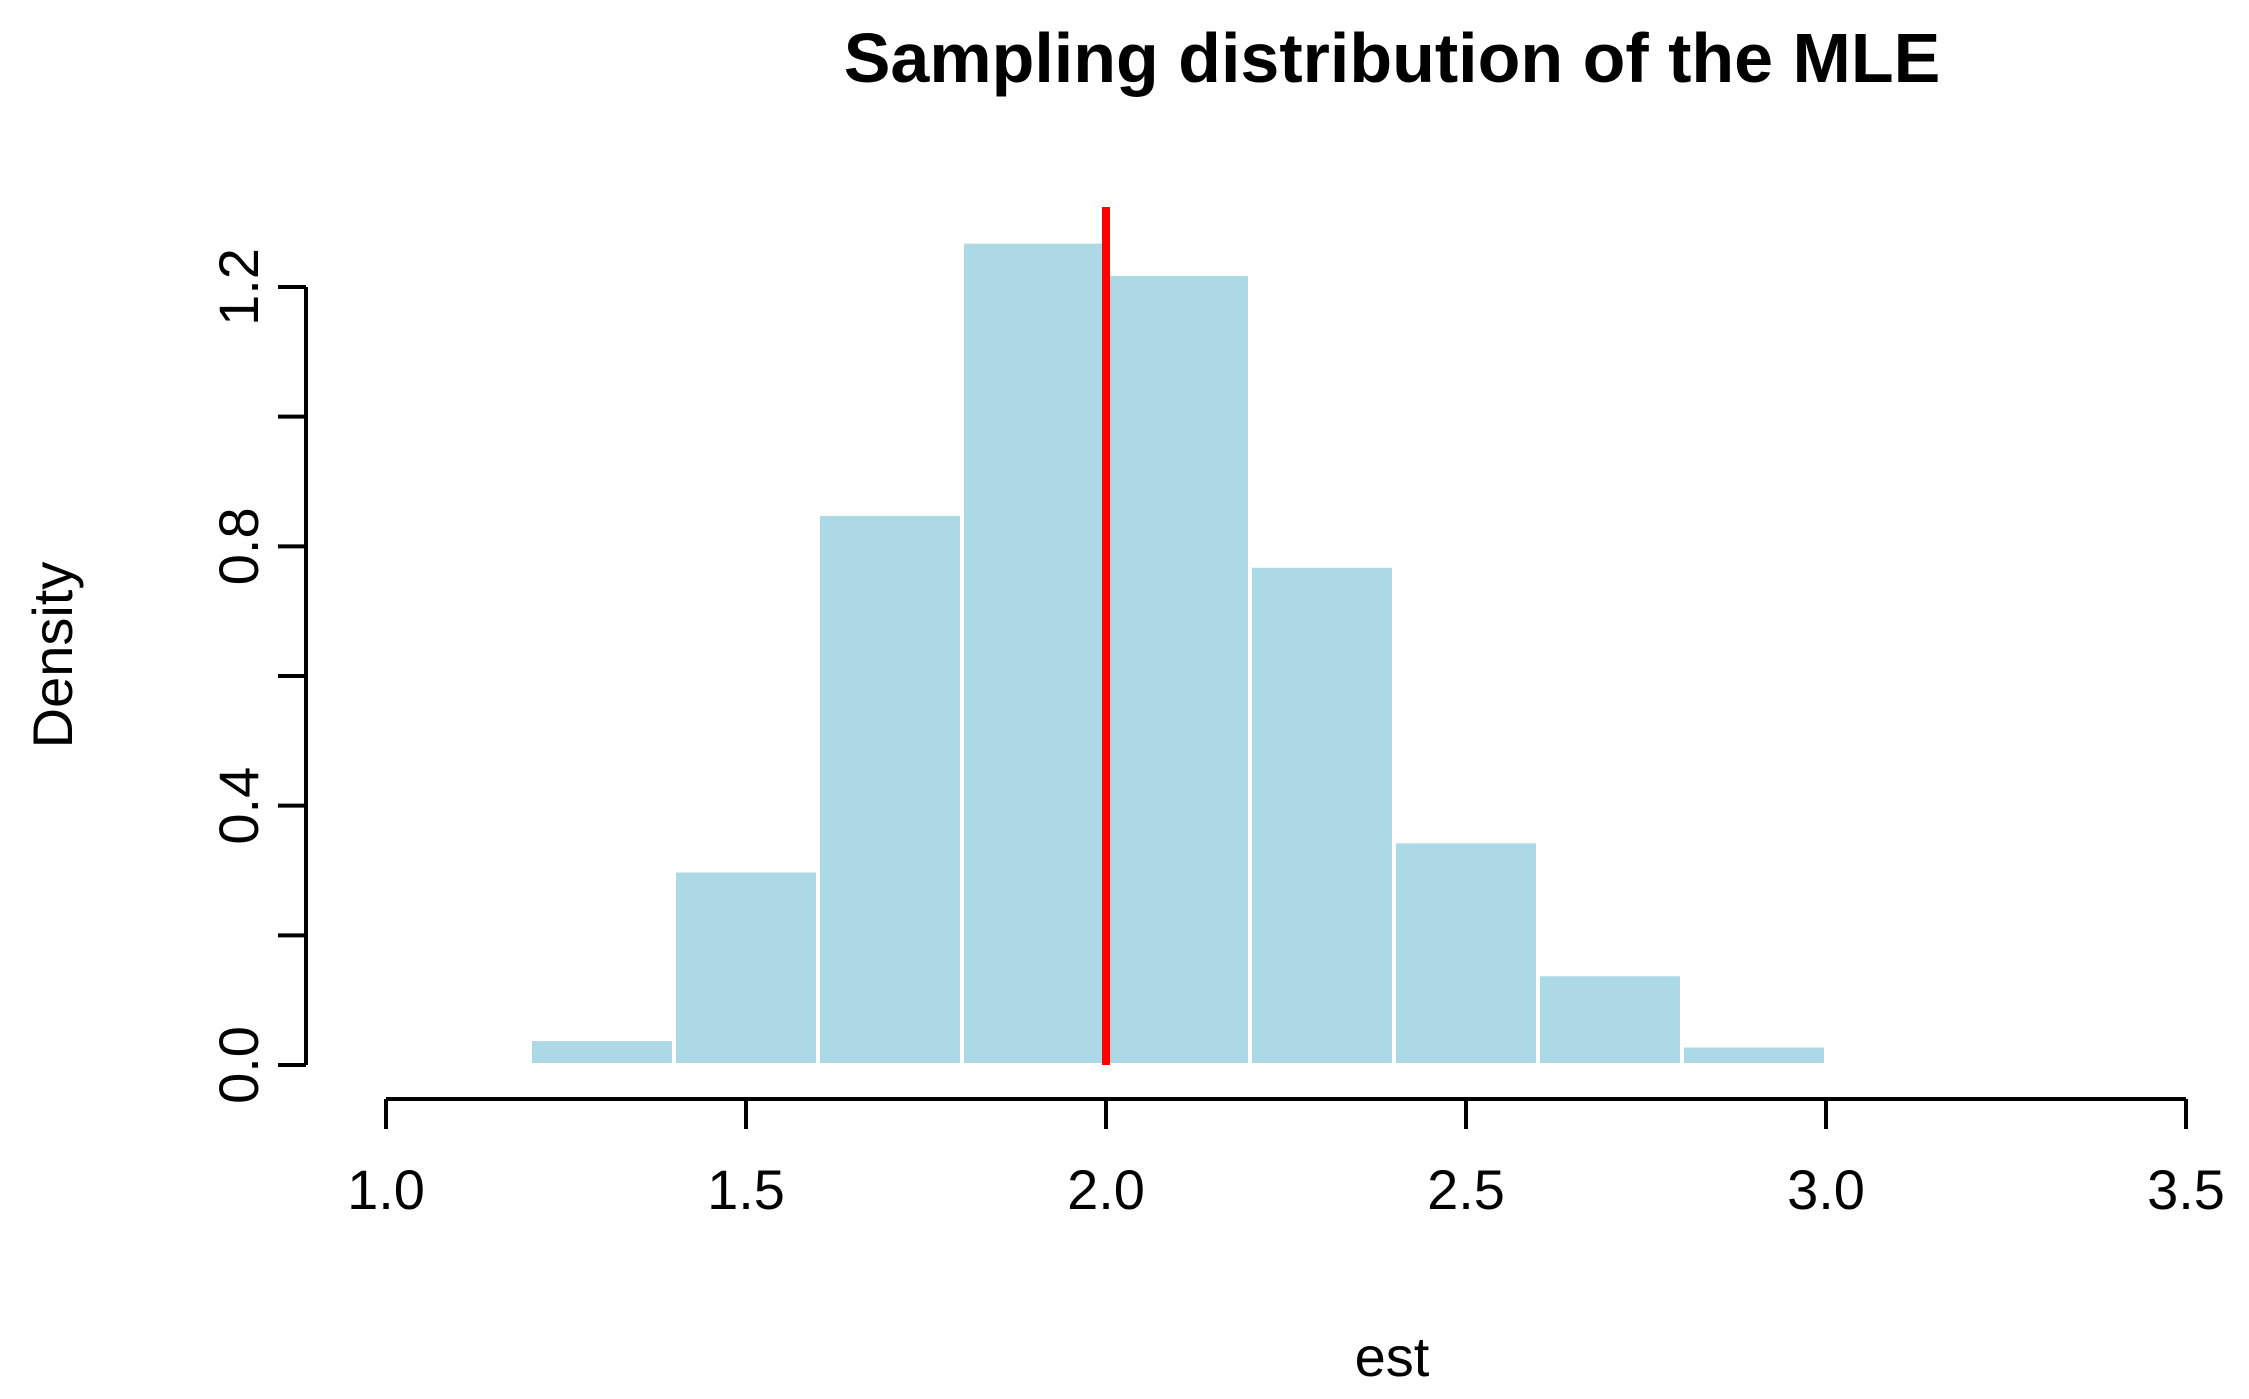 The height and width of the screenshot is (1399, 2249). What do you see at coordinates (746, 1189) in the screenshot?
I see `x-tick-label-2: 1.5` at bounding box center [746, 1189].